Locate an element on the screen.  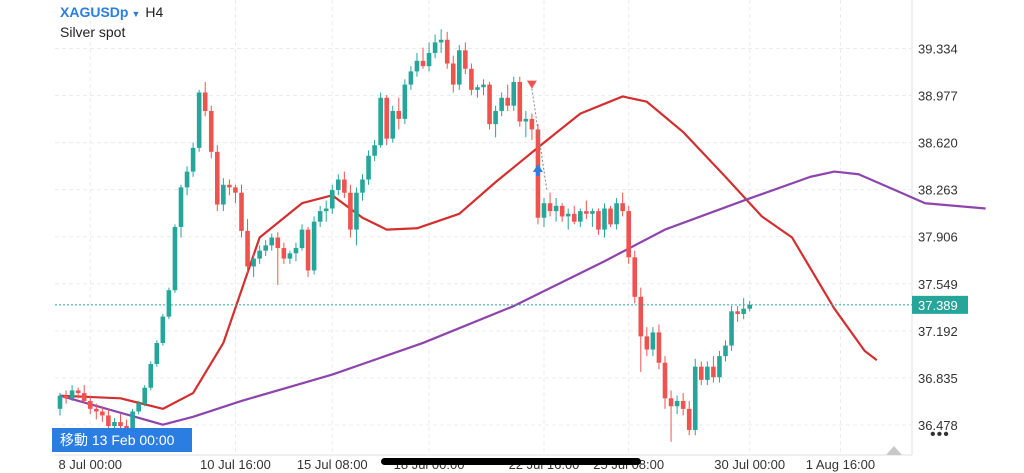
last-price-label: 37.389 is located at coordinates (938, 305).